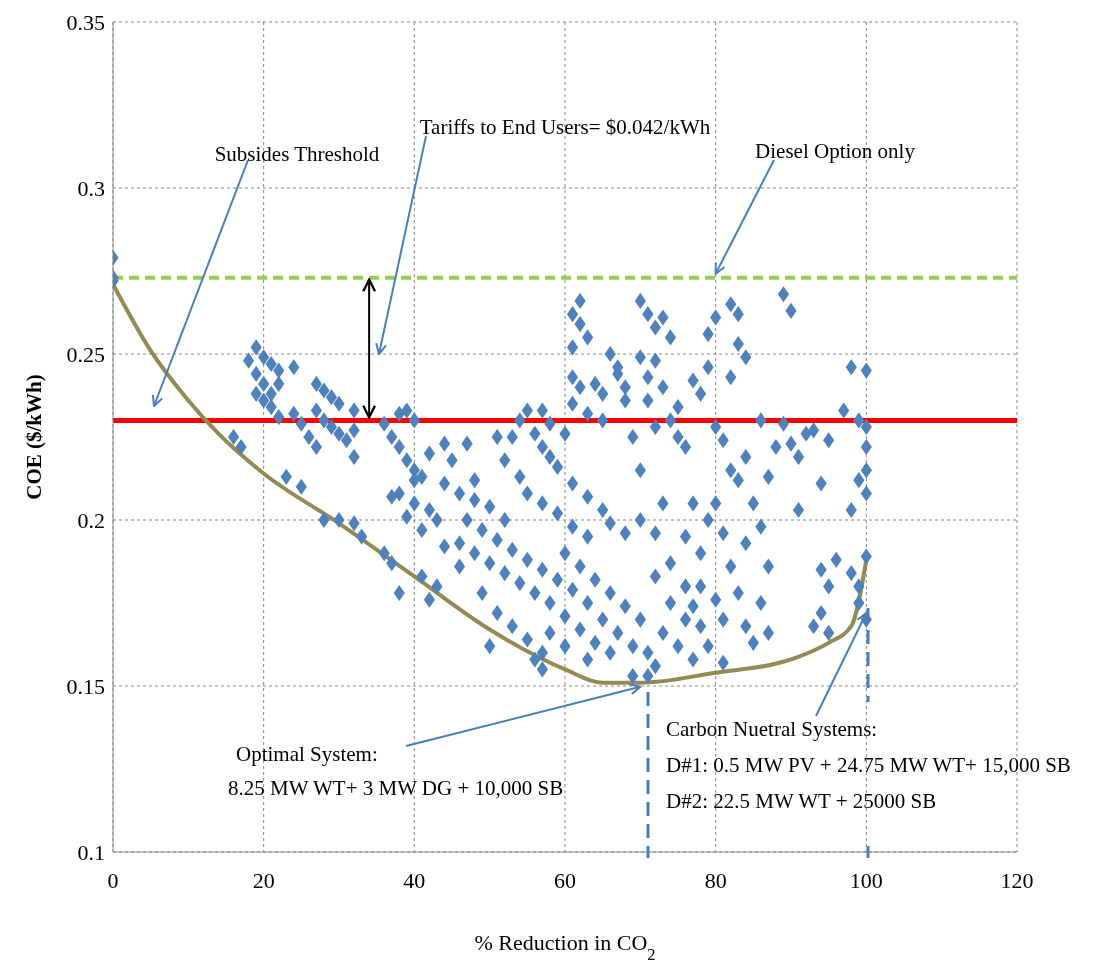 Image resolution: width=1097 pixels, height=974 pixels. What do you see at coordinates (85, 22) in the screenshot?
I see `y-tick-label: 0.35` at bounding box center [85, 22].